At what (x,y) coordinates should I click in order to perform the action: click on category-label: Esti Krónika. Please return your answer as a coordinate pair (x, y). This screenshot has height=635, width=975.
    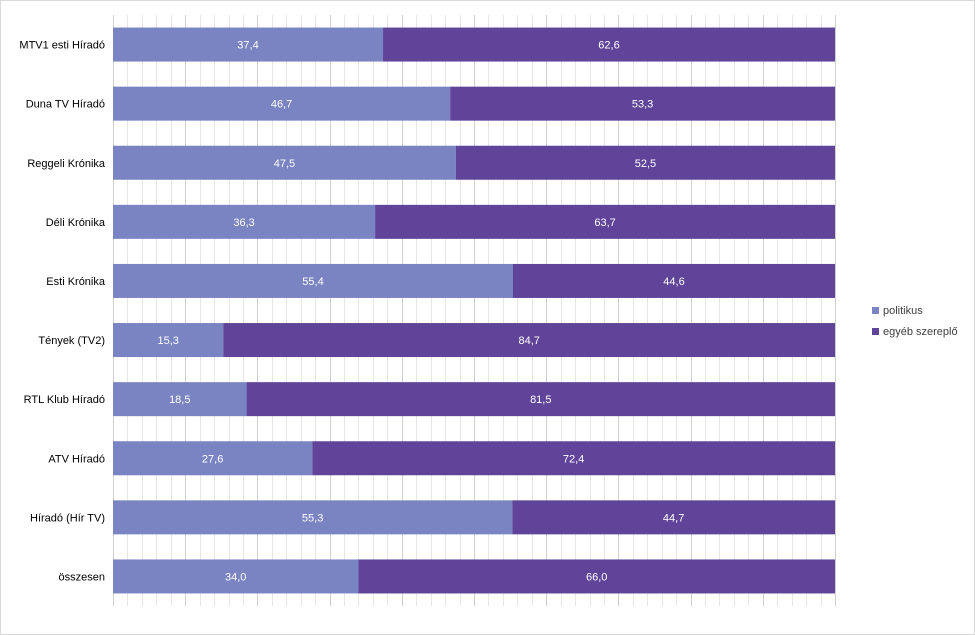
    Looking at the image, I should click on (76, 282).